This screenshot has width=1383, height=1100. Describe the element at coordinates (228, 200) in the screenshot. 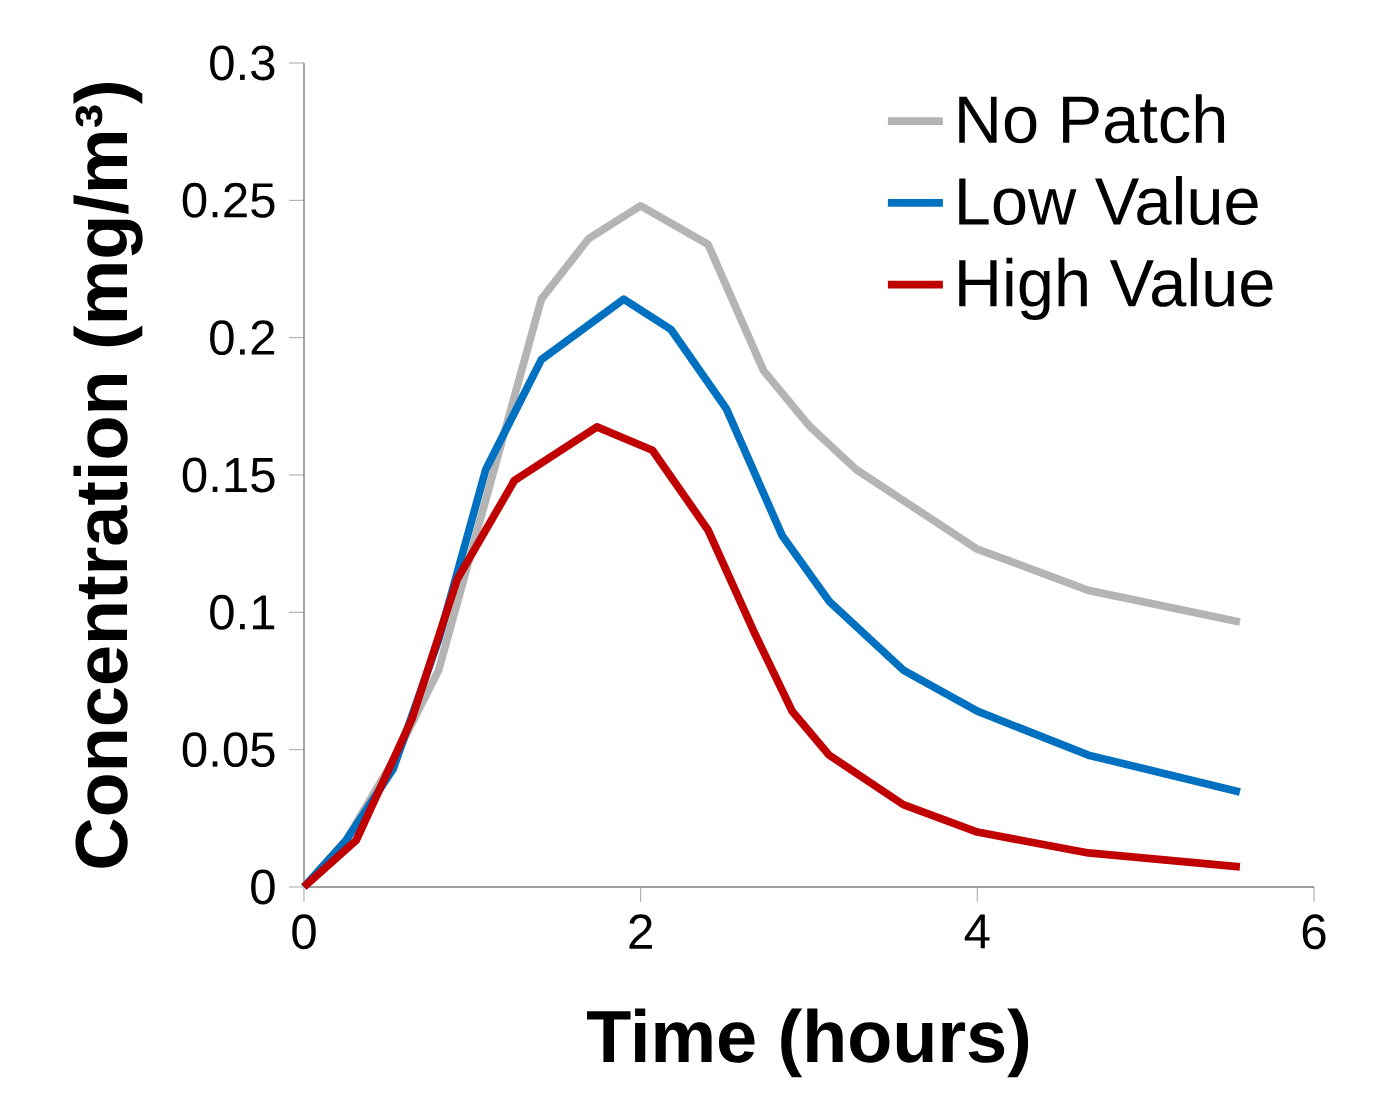

I see `y-tick-label: 0.25` at that location.